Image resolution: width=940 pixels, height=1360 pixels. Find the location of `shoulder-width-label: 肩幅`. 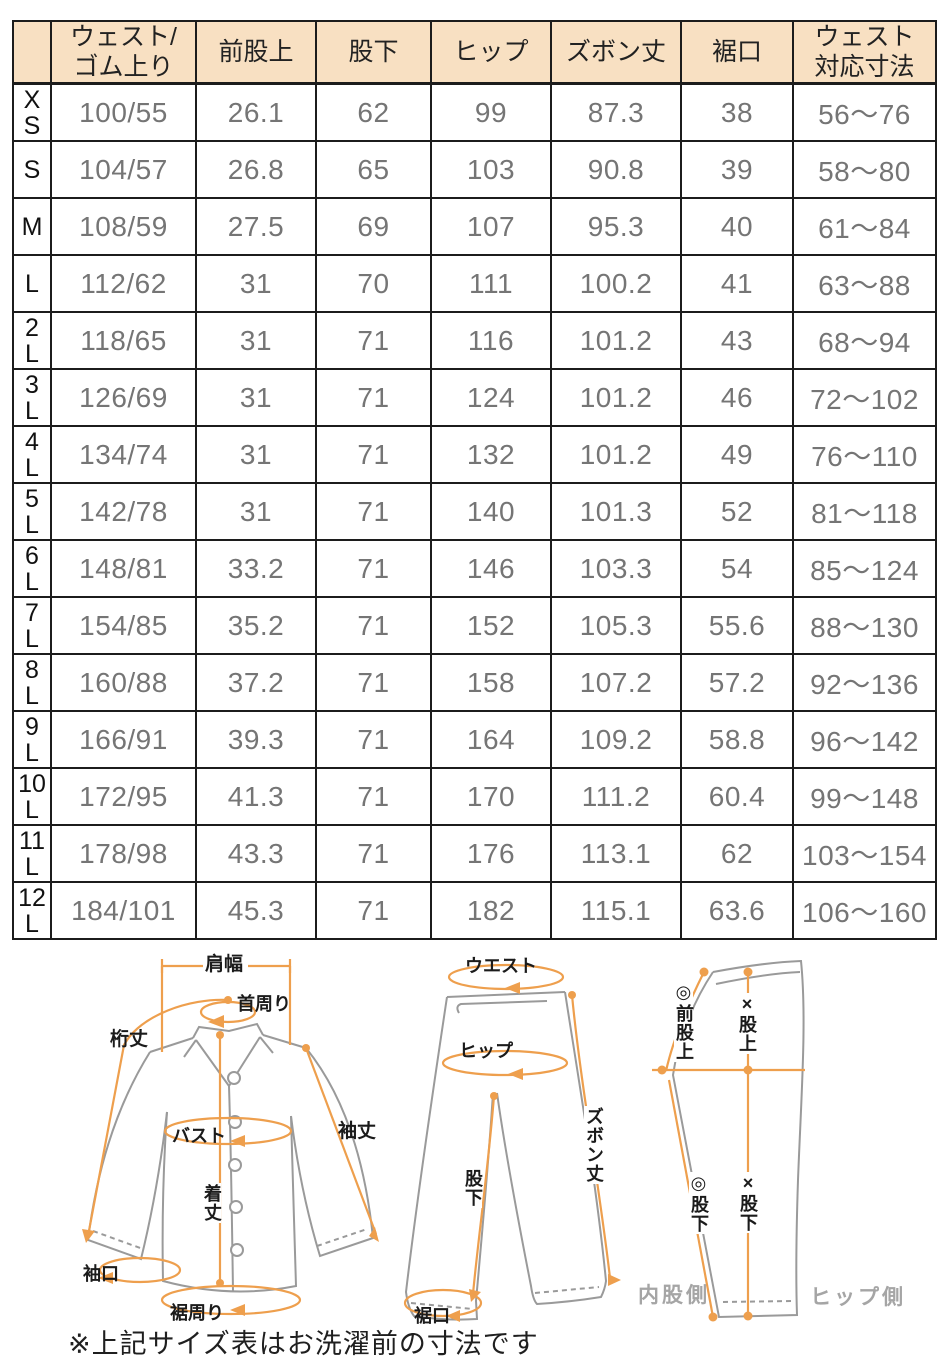

shoulder-width-label: 肩幅 is located at coordinates (224, 964).